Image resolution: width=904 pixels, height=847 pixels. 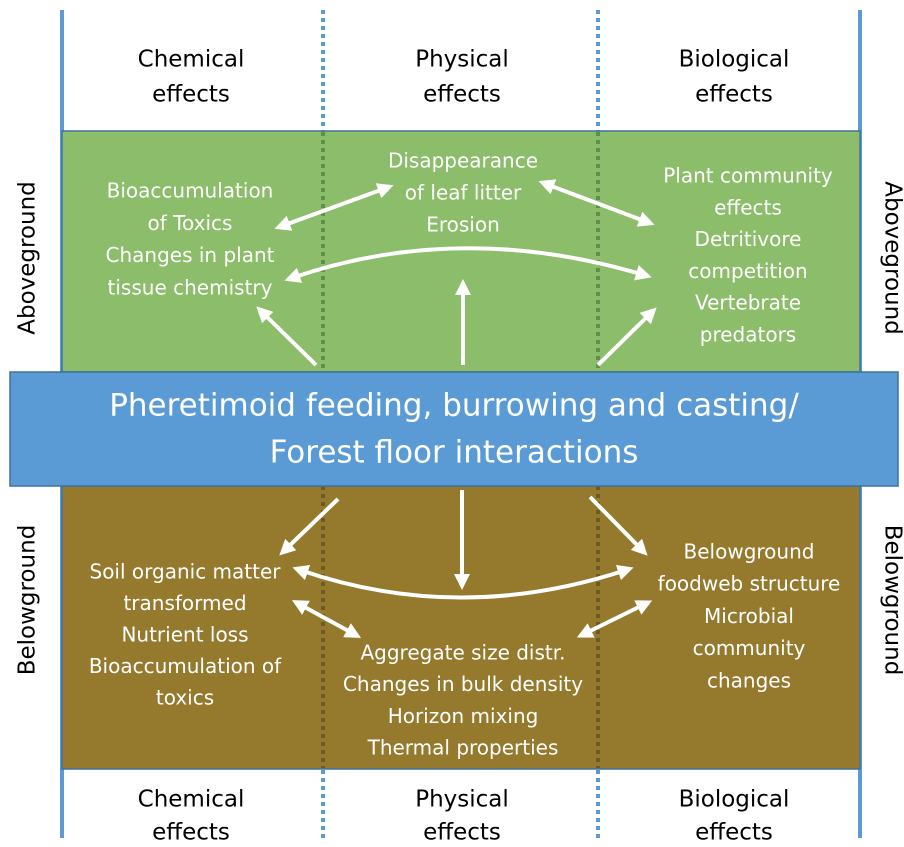 What do you see at coordinates (190, 287) in the screenshot?
I see `effect-text: tissue chemistry` at bounding box center [190, 287].